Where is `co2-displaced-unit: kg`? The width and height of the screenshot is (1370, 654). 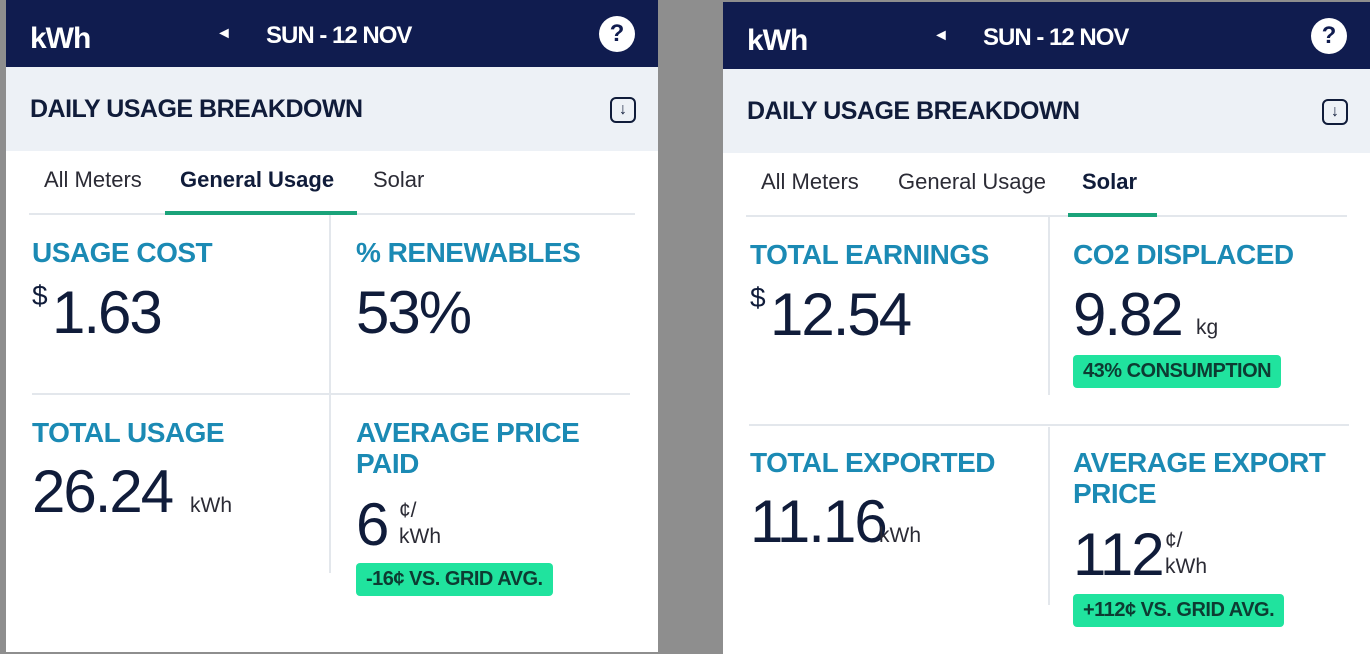 co2-displaced-unit: kg is located at coordinates (1207, 327).